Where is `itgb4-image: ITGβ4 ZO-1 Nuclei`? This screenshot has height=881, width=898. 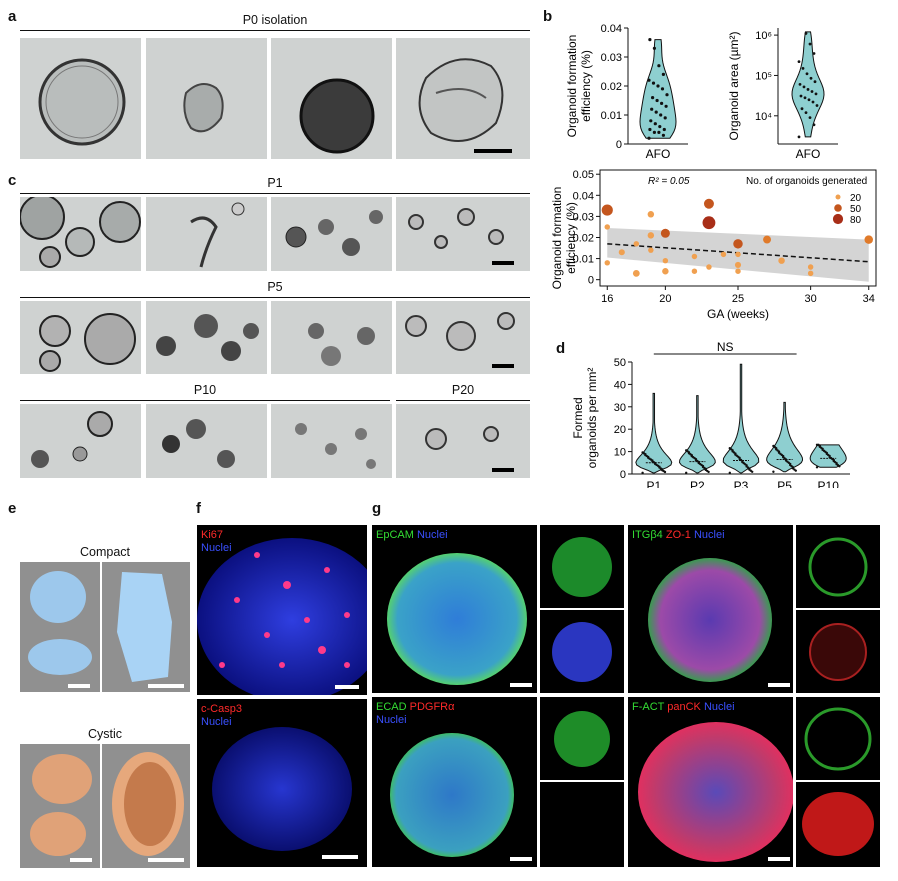
itgb4-image: ITGβ4 ZO-1 Nuclei is located at coordinates (710, 609).